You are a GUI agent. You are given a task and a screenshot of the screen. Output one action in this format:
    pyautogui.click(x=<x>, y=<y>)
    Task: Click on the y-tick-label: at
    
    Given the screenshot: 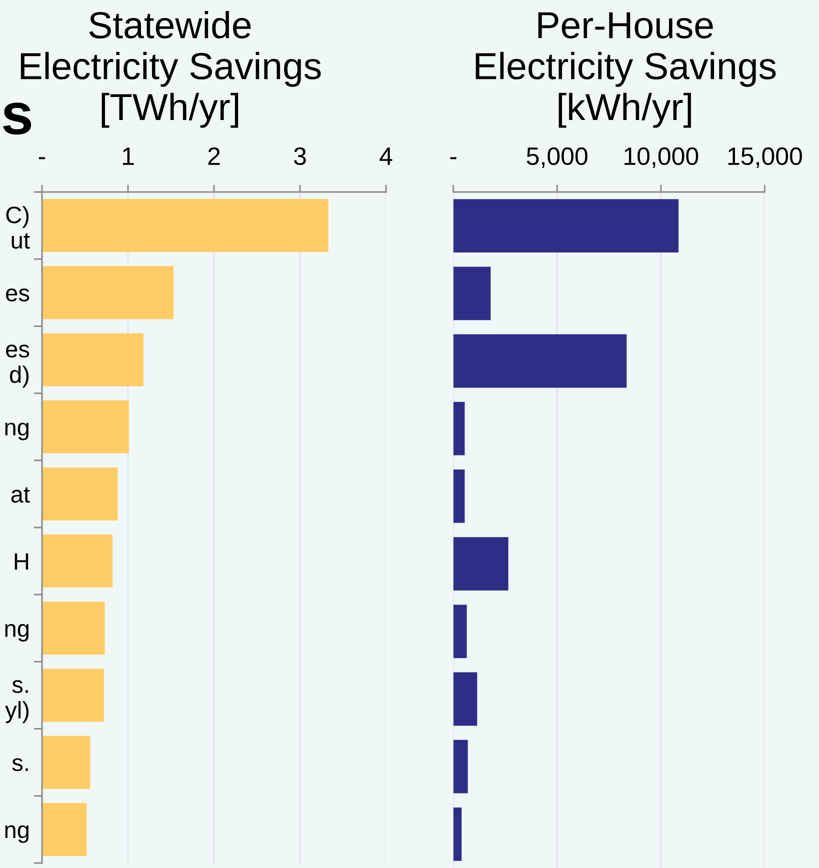 What is the action you would take?
    pyautogui.click(x=20, y=495)
    